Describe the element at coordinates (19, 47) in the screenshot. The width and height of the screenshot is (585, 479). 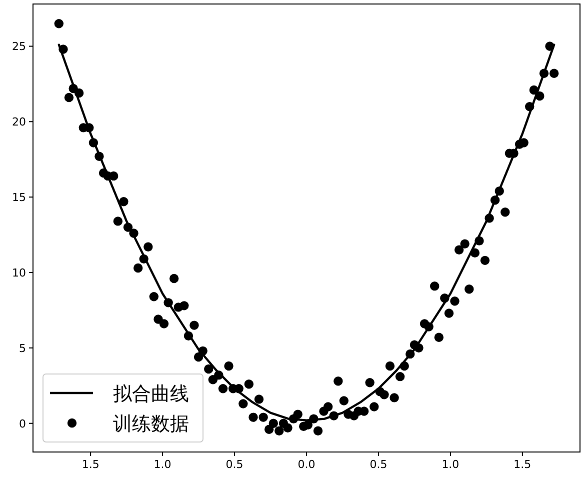
I see `y-tick-label: 25` at that location.